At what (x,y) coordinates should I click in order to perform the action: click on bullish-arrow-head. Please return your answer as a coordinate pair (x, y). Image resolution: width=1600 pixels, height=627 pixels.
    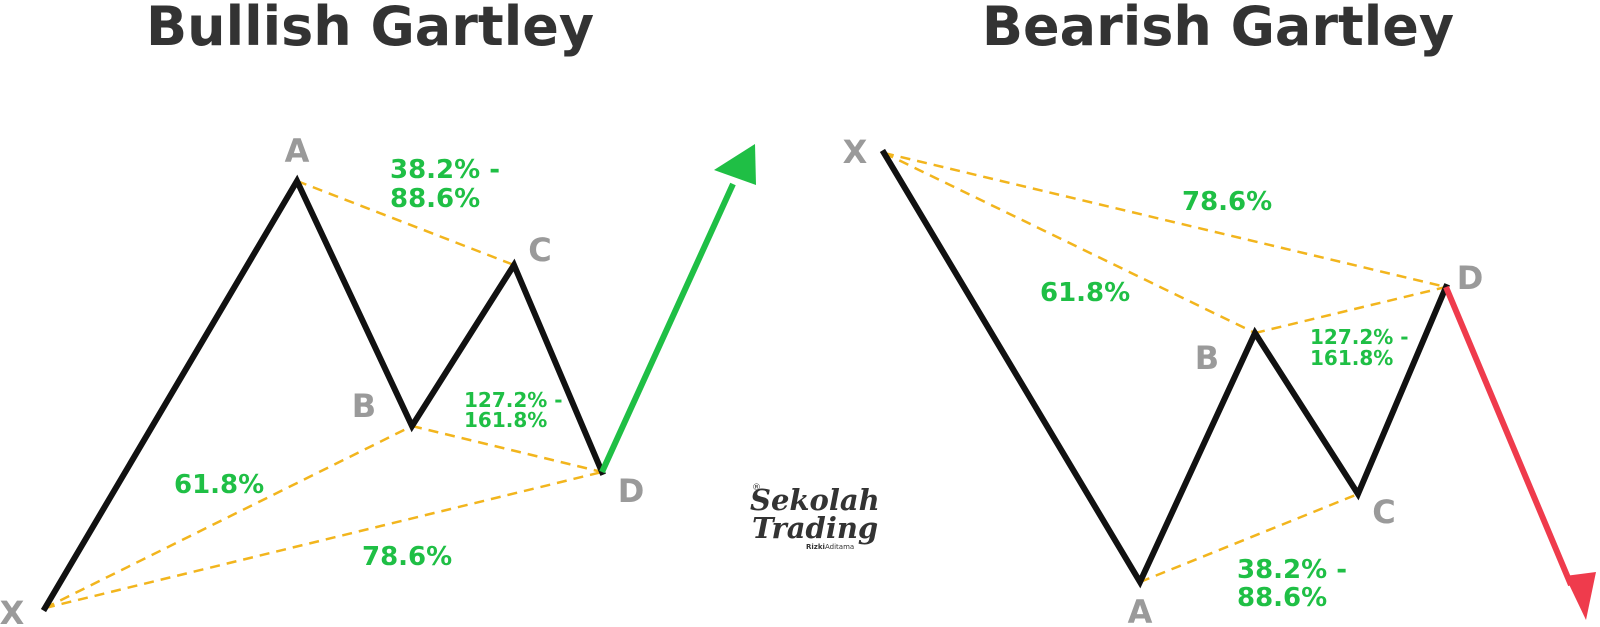
    Looking at the image, I should click on (735, 164).